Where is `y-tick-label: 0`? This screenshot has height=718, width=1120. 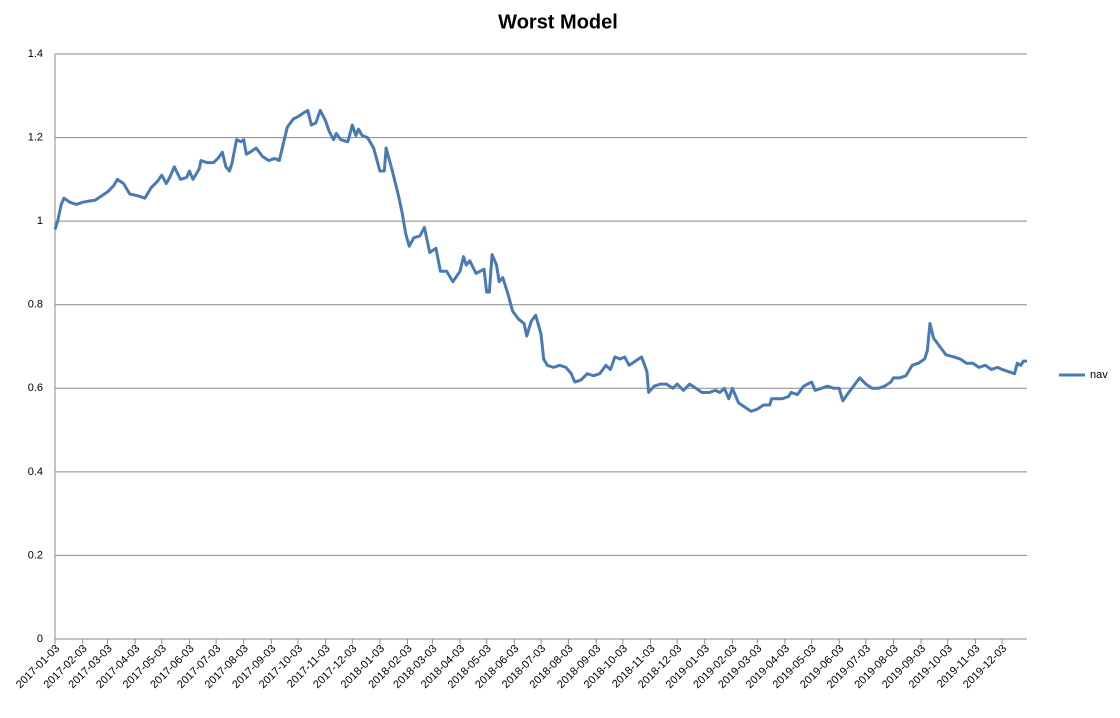 y-tick-label: 0 is located at coordinates (40, 639).